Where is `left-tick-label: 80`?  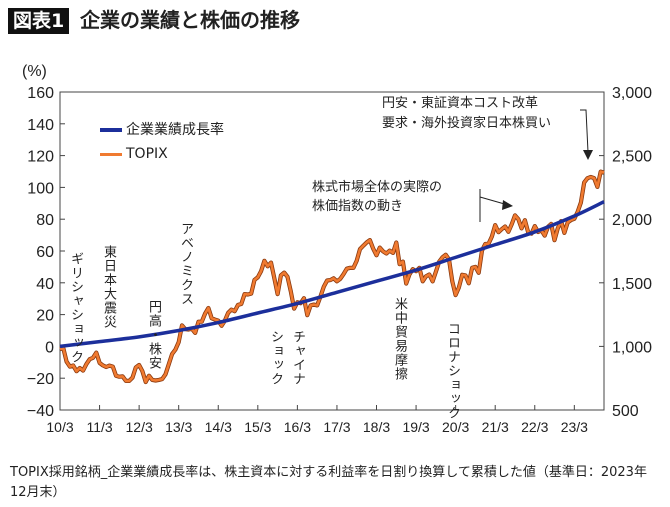
left-tick-label: 80 is located at coordinates (45, 220).